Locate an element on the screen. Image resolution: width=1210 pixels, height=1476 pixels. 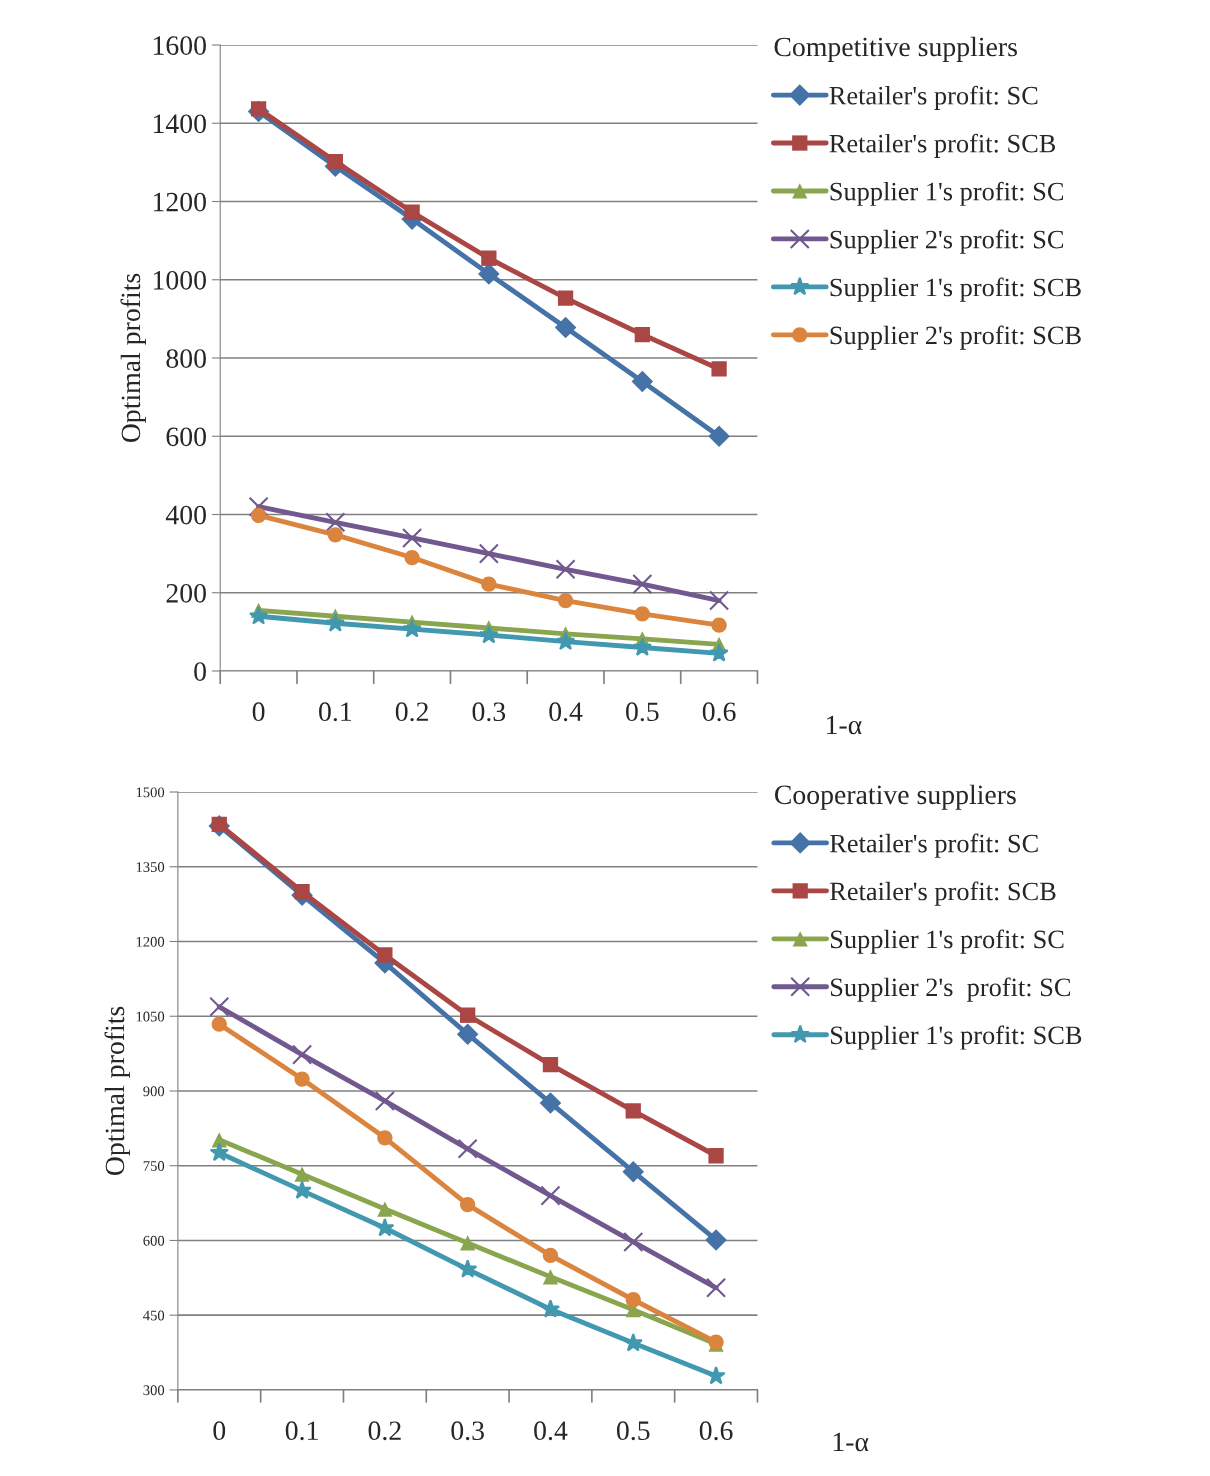
x-tick-label: 0.2 is located at coordinates (384, 1431).